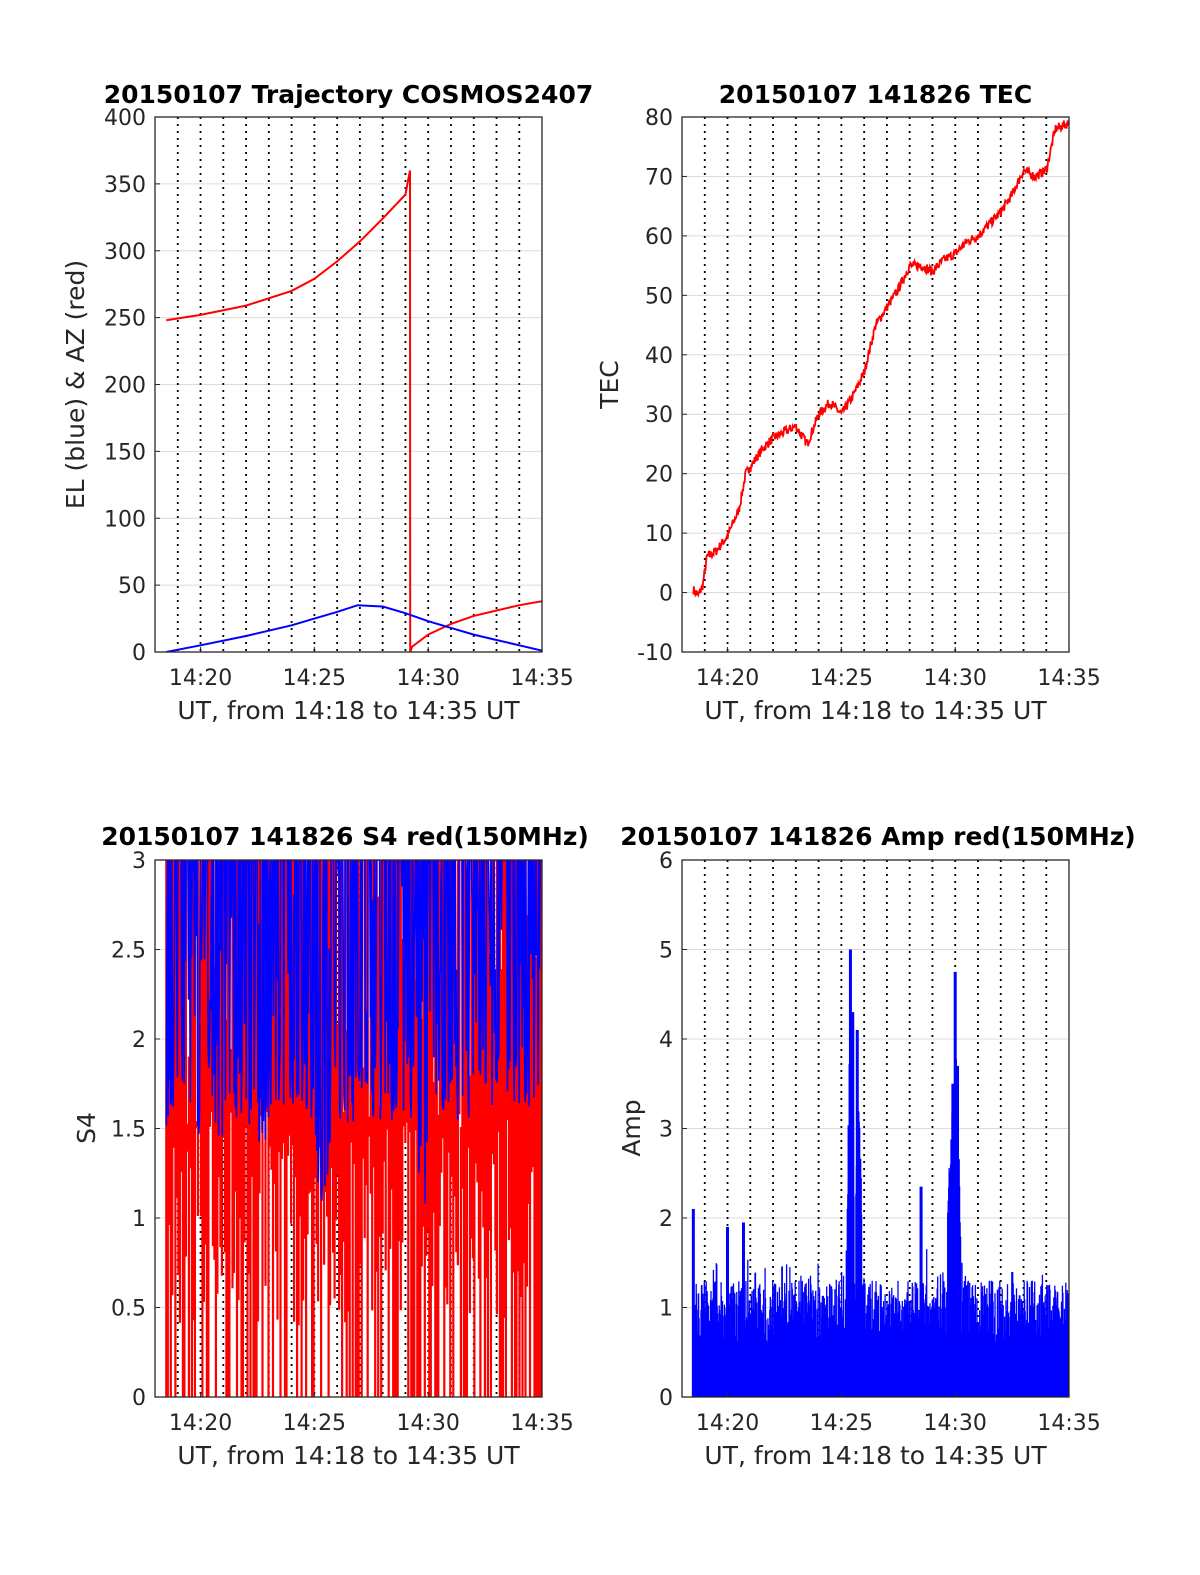 The width and height of the screenshot is (1200, 1575). Describe the element at coordinates (666, 1040) in the screenshot. I see `y-tick-label: 4` at that location.